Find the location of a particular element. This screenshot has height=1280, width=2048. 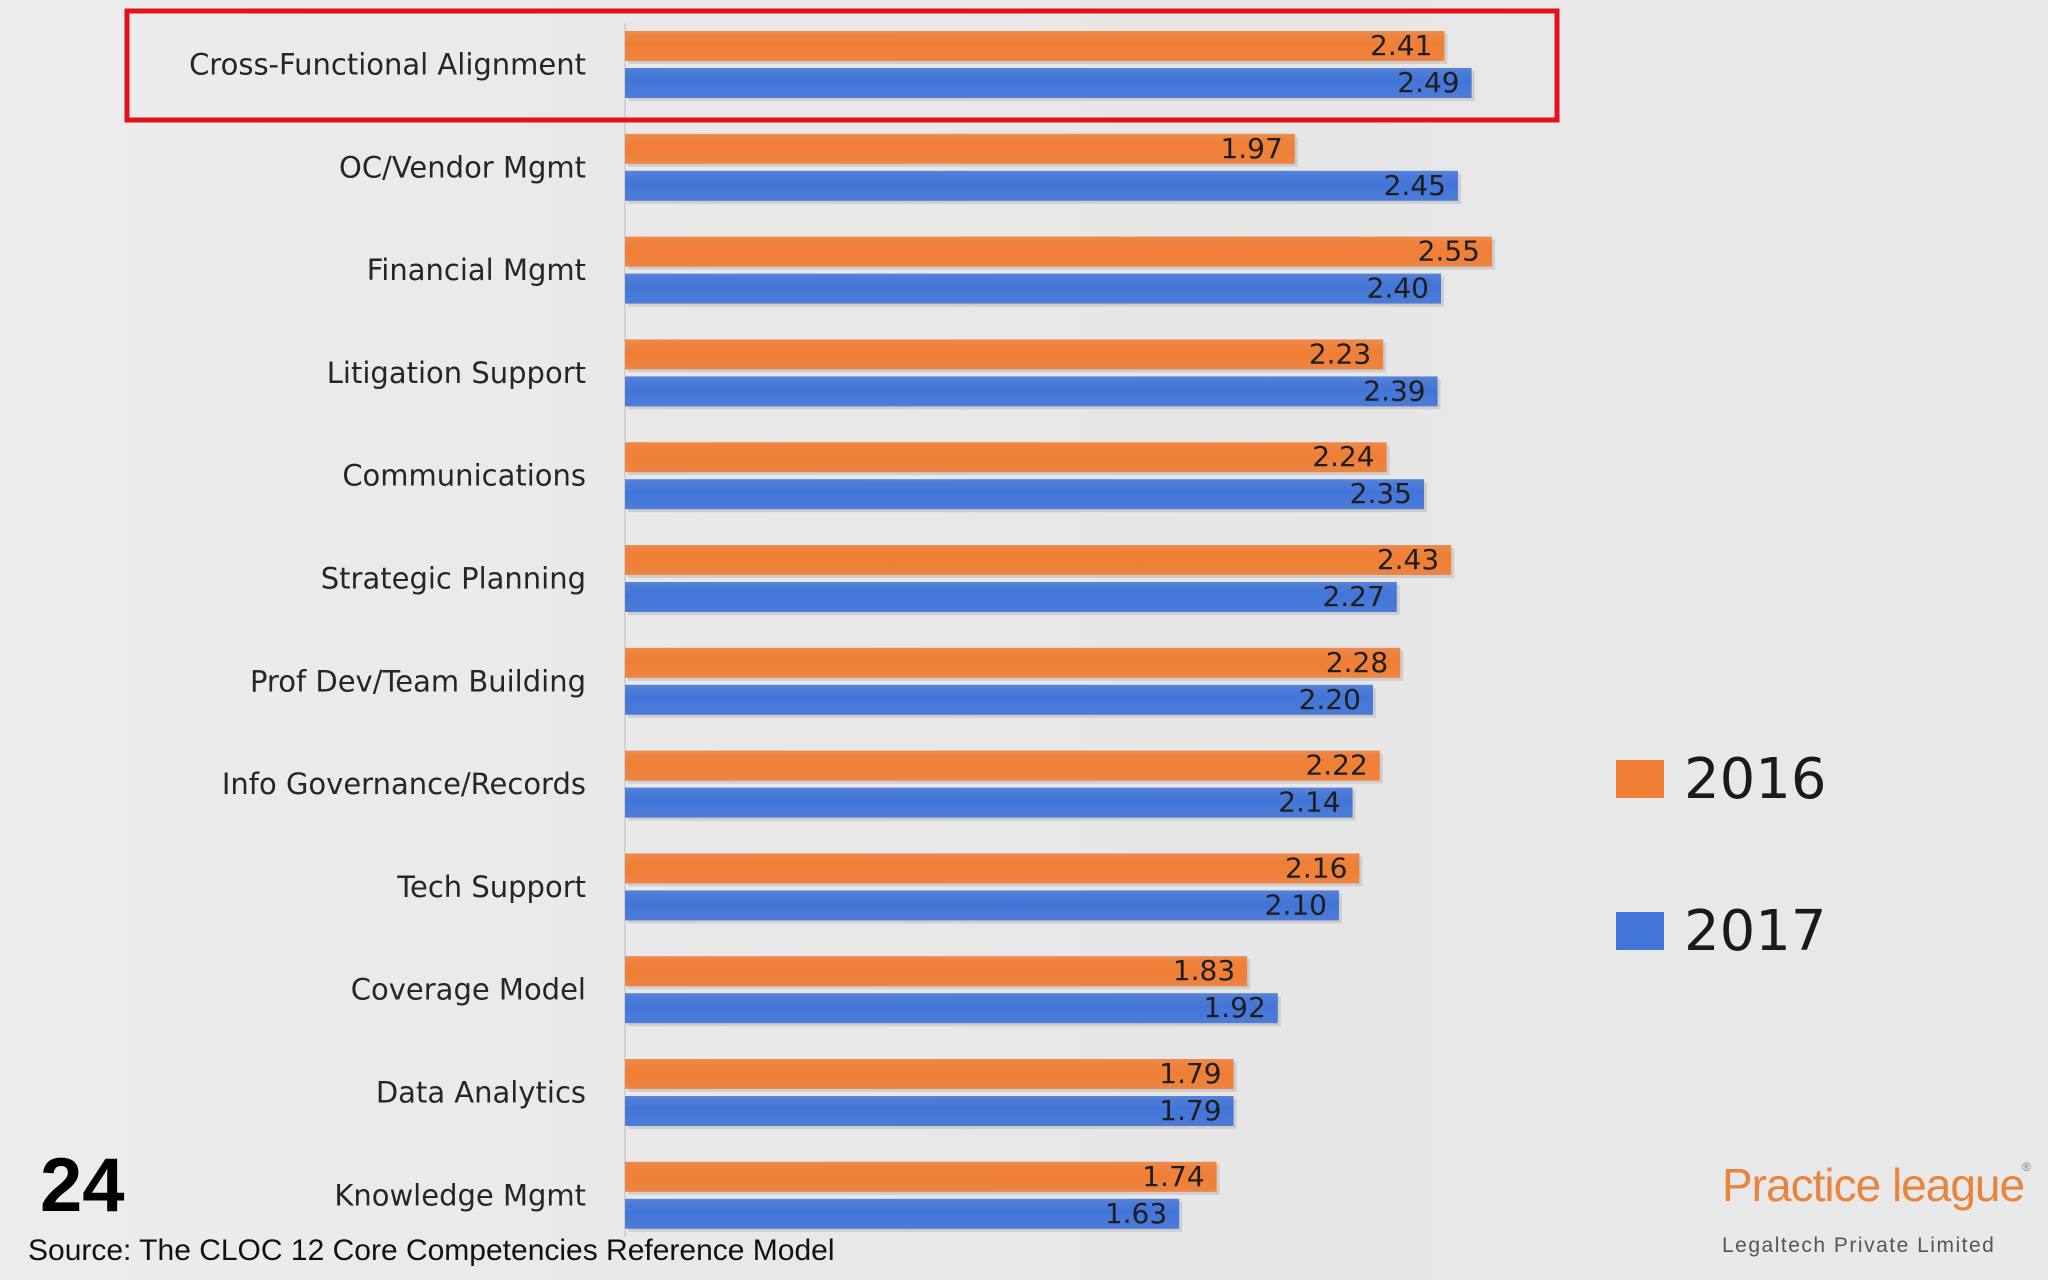

data-label: 2.28 is located at coordinates (1357, 662).